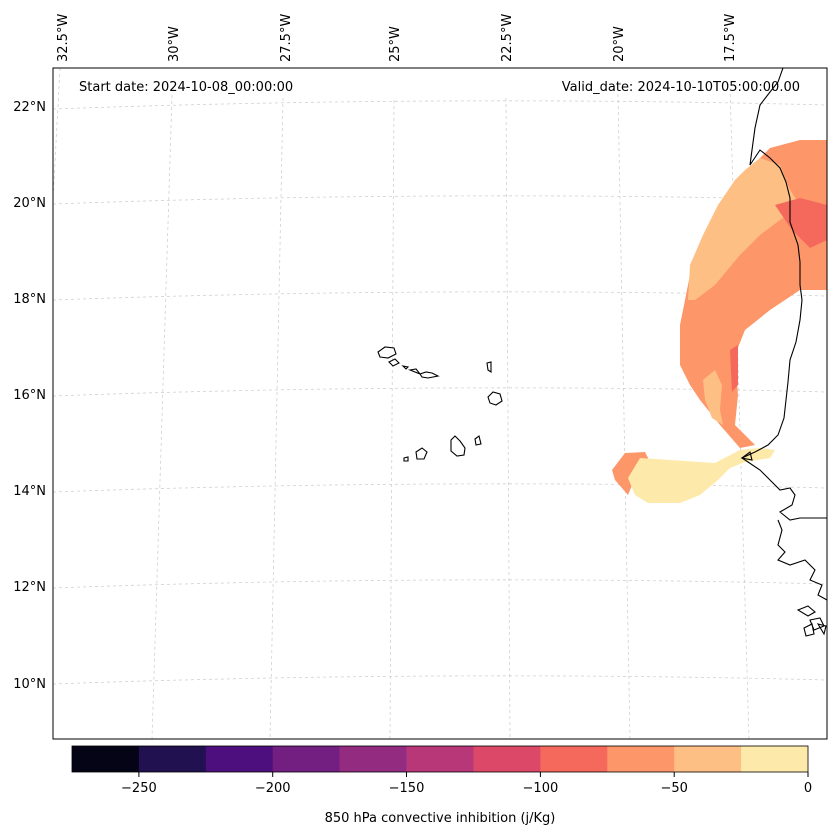 This screenshot has height=840, width=837. What do you see at coordinates (276, 418) in the screenshot?
I see `meridian-27-5w` at bounding box center [276, 418].